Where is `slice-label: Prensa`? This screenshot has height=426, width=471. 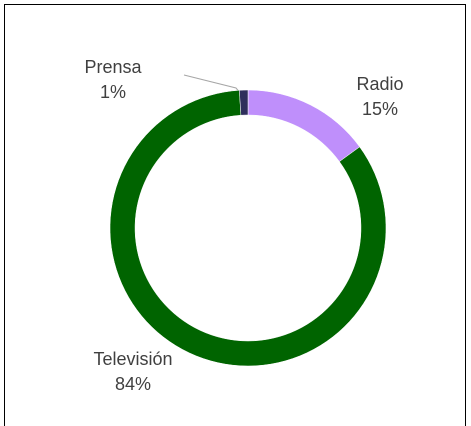 slice-label: Prensa is located at coordinates (113, 67).